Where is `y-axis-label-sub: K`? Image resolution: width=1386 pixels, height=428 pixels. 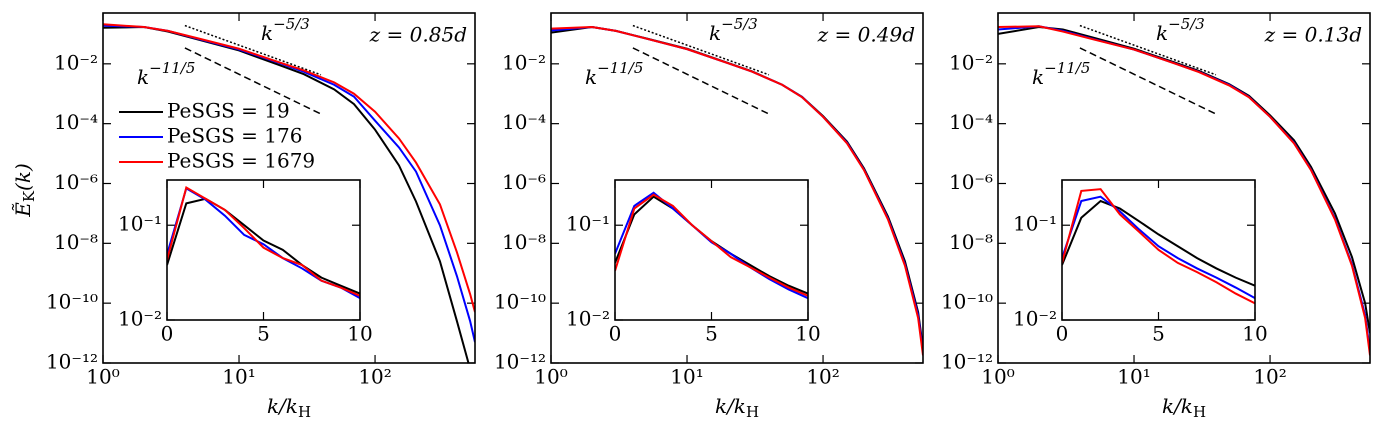
y-axis-label-sub: K is located at coordinates (29, 196).